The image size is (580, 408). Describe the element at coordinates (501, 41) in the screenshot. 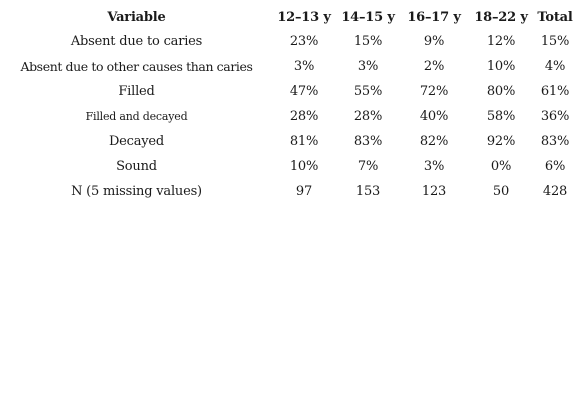

I see `cell-value: 12%` at that location.